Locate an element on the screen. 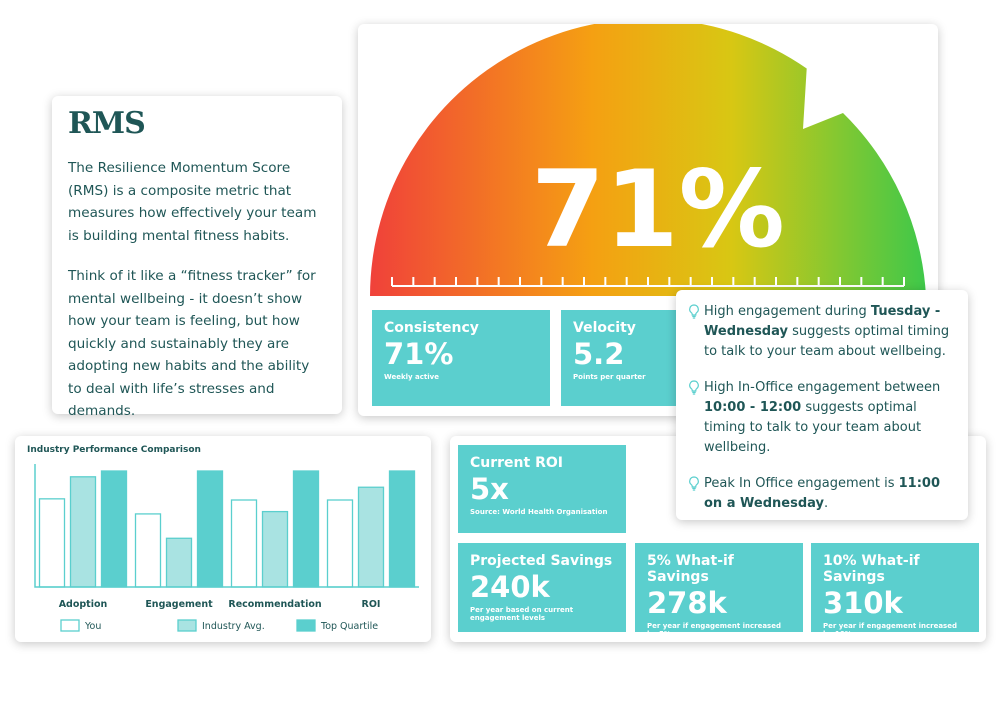 Image resolution: width=1000 pixels, height=706 pixels. chart-axes is located at coordinates (226, 526).